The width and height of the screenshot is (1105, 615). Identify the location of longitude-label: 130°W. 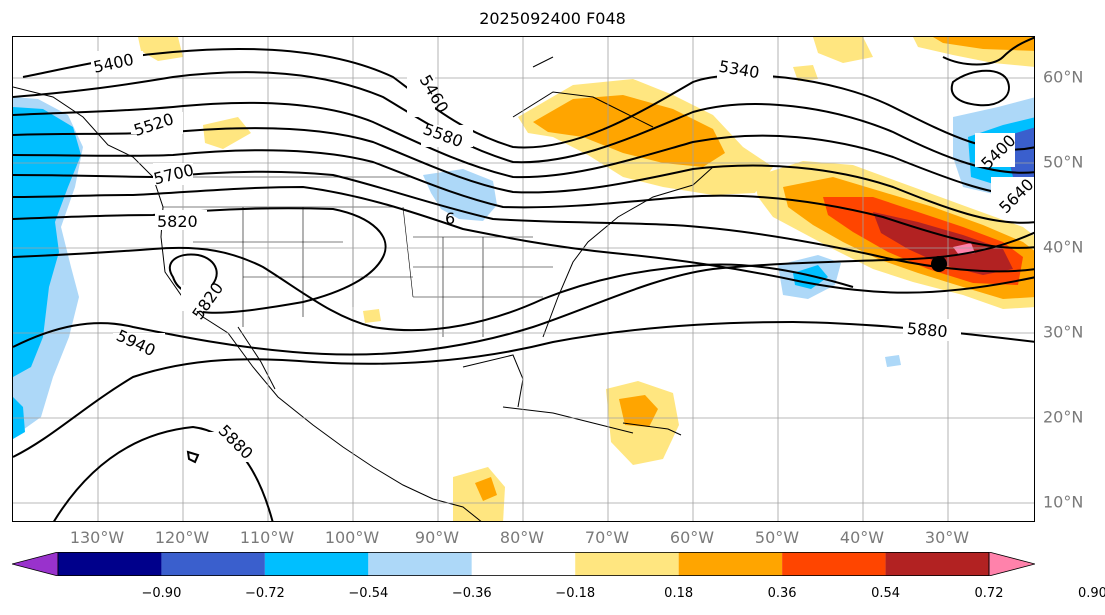
(97, 537).